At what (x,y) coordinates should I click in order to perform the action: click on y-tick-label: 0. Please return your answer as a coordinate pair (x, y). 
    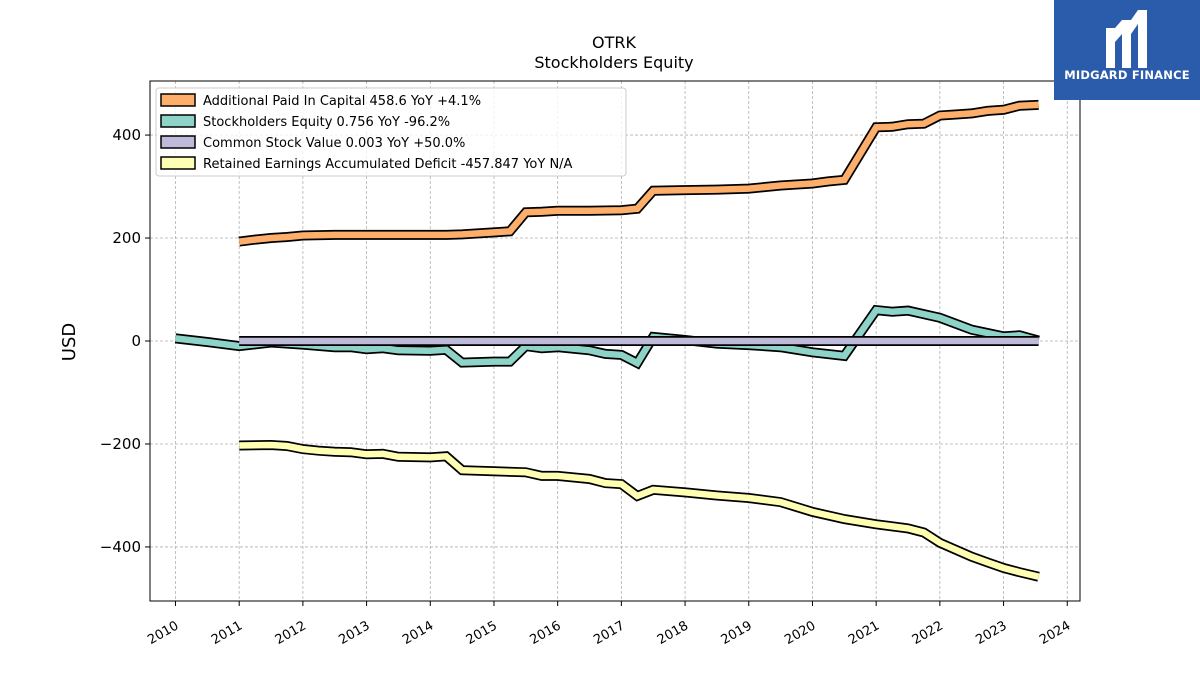
    Looking at the image, I should click on (136, 341).